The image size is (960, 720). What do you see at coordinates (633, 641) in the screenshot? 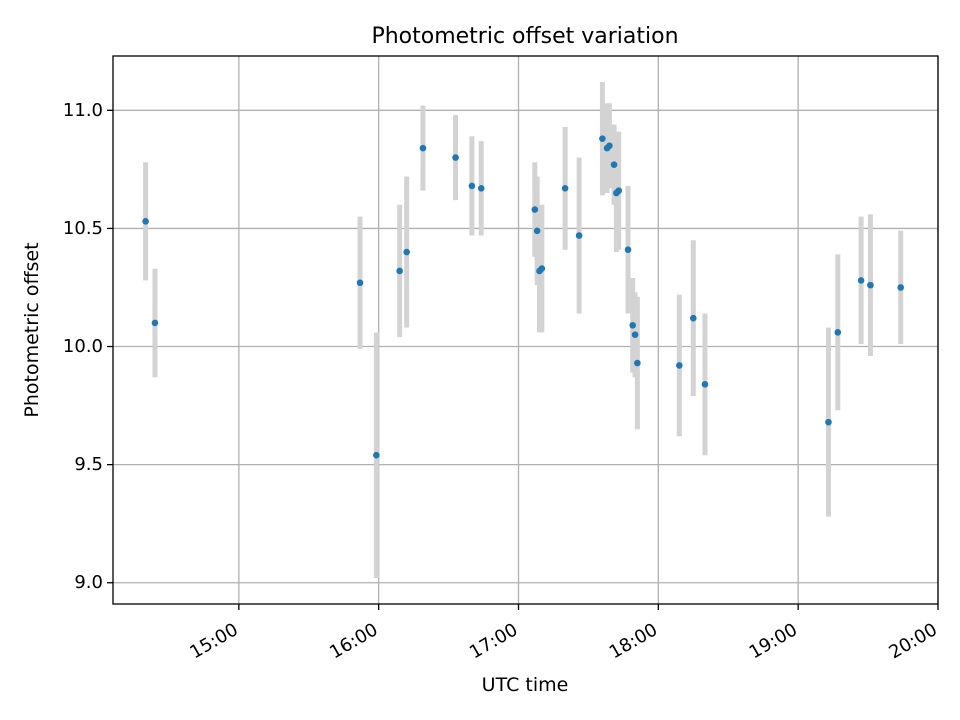
I see `x-tick-label: 18:00` at bounding box center [633, 641].